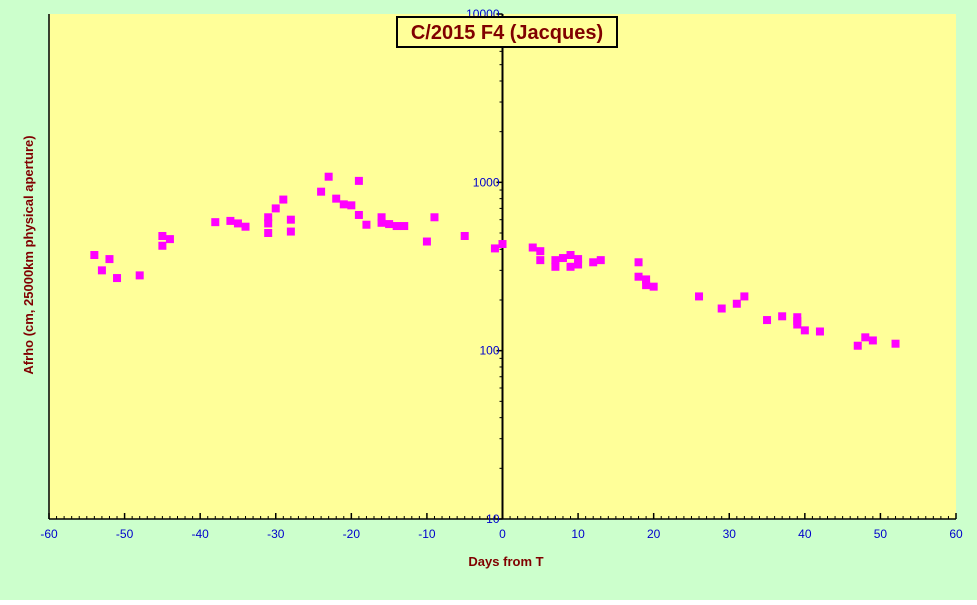  Describe the element at coordinates (200, 534) in the screenshot. I see `x-tick-label: -40` at that location.